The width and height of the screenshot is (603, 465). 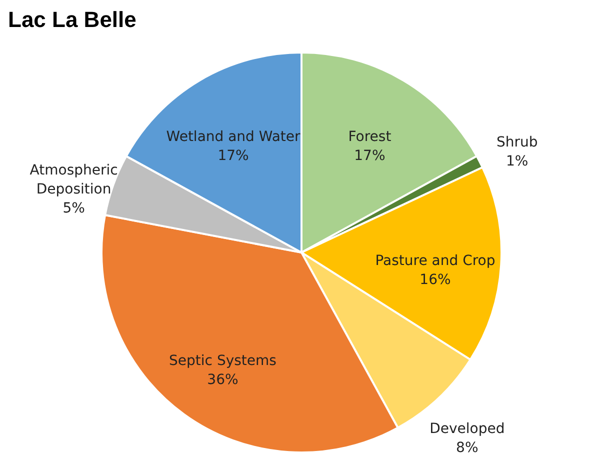 What do you see at coordinates (370, 137) in the screenshot?
I see `slice-label: Forest` at bounding box center [370, 137].